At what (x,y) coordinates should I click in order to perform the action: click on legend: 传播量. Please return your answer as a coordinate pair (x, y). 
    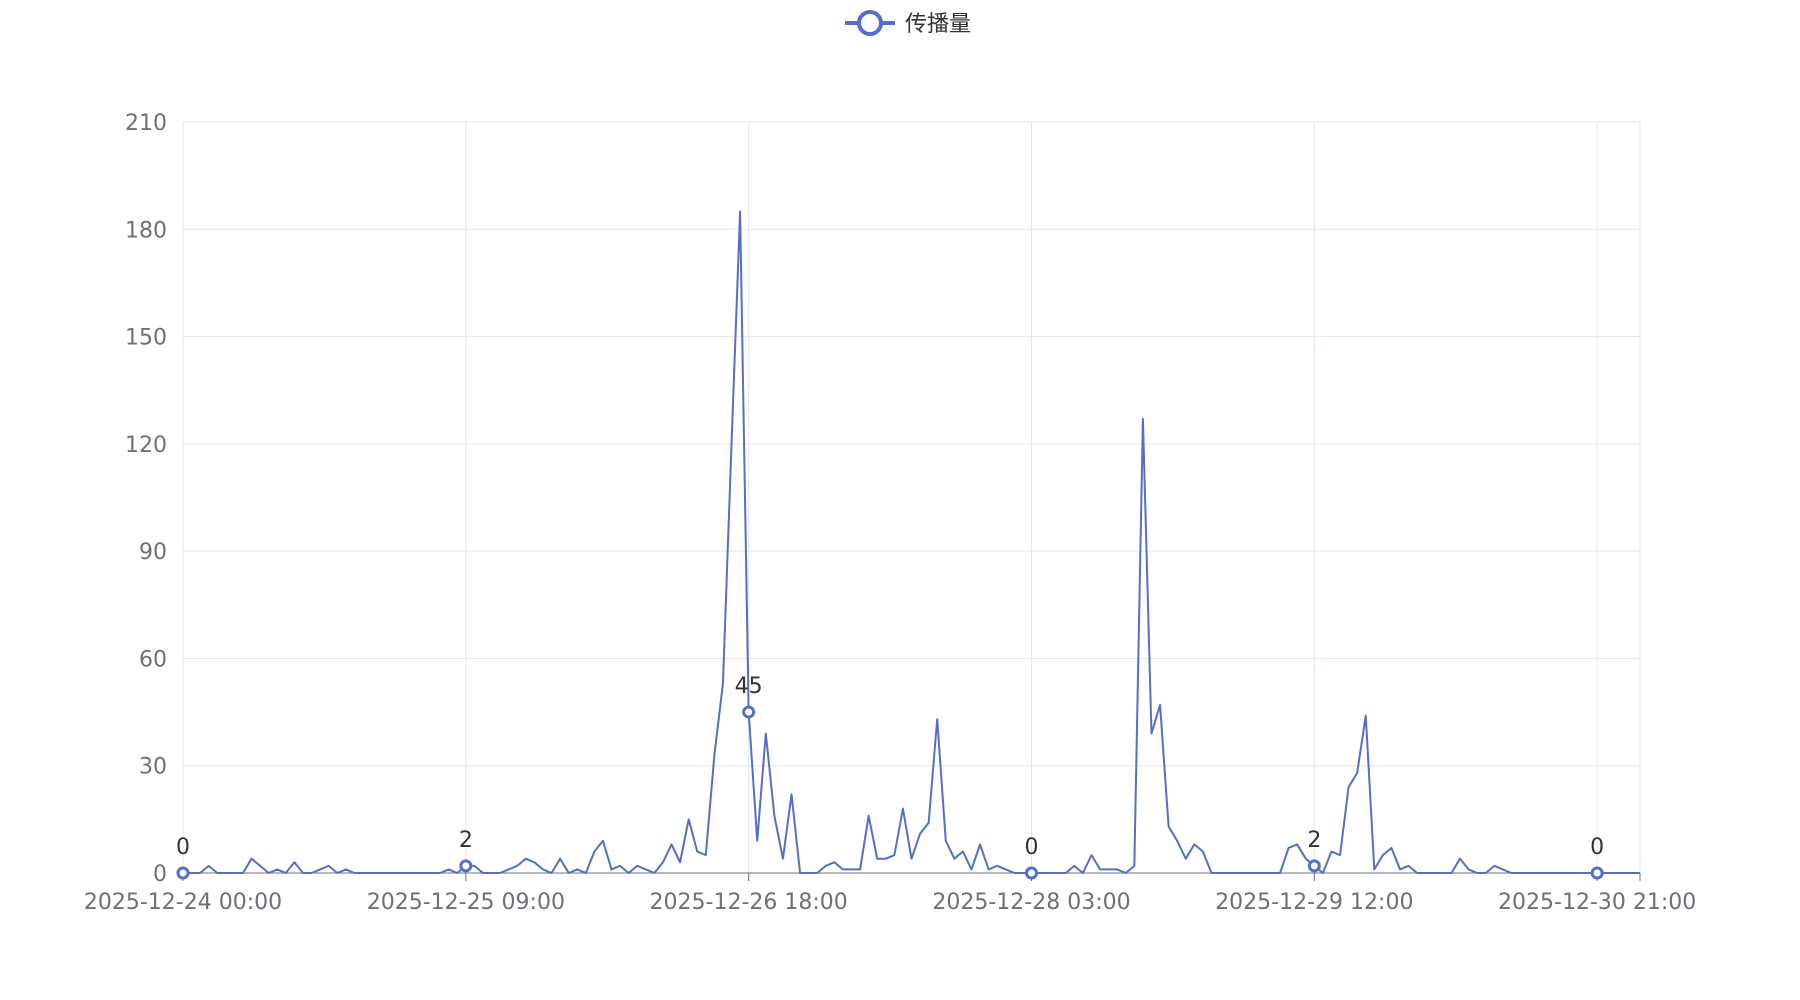
    Looking at the image, I should click on (908, 23).